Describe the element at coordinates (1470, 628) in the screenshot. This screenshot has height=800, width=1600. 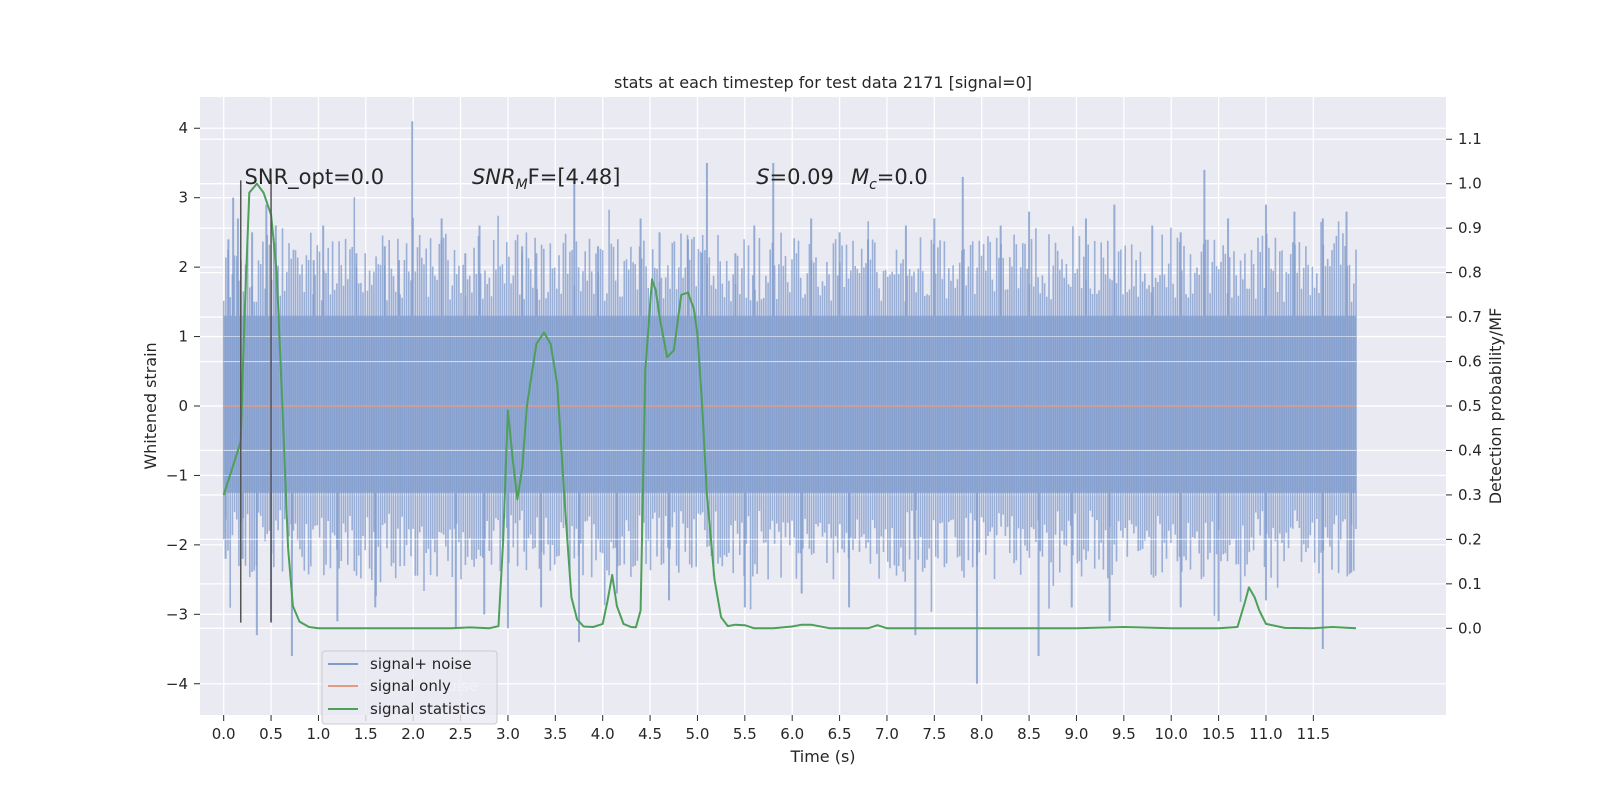
I see `y2-tick-label: 0.0` at that location.